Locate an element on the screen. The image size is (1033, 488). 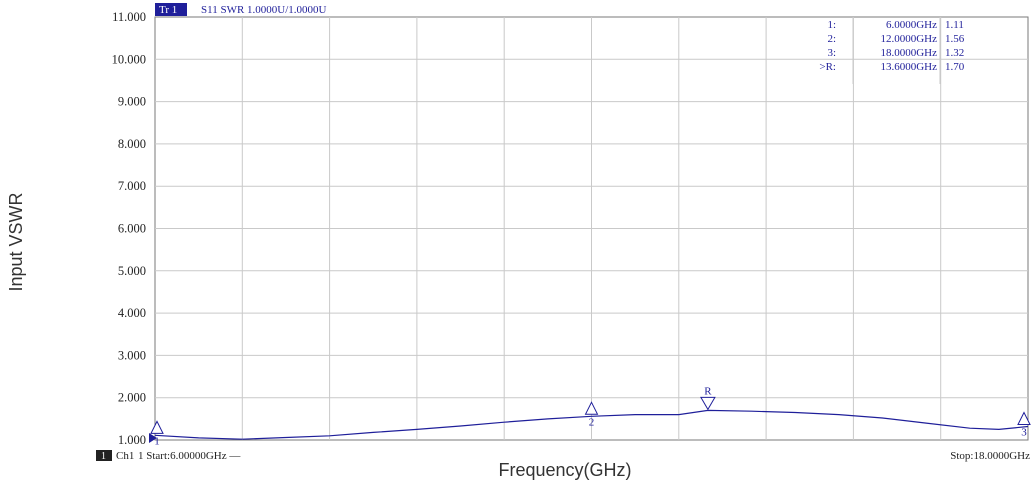
channel-badge: 1 is located at coordinates (103, 456).